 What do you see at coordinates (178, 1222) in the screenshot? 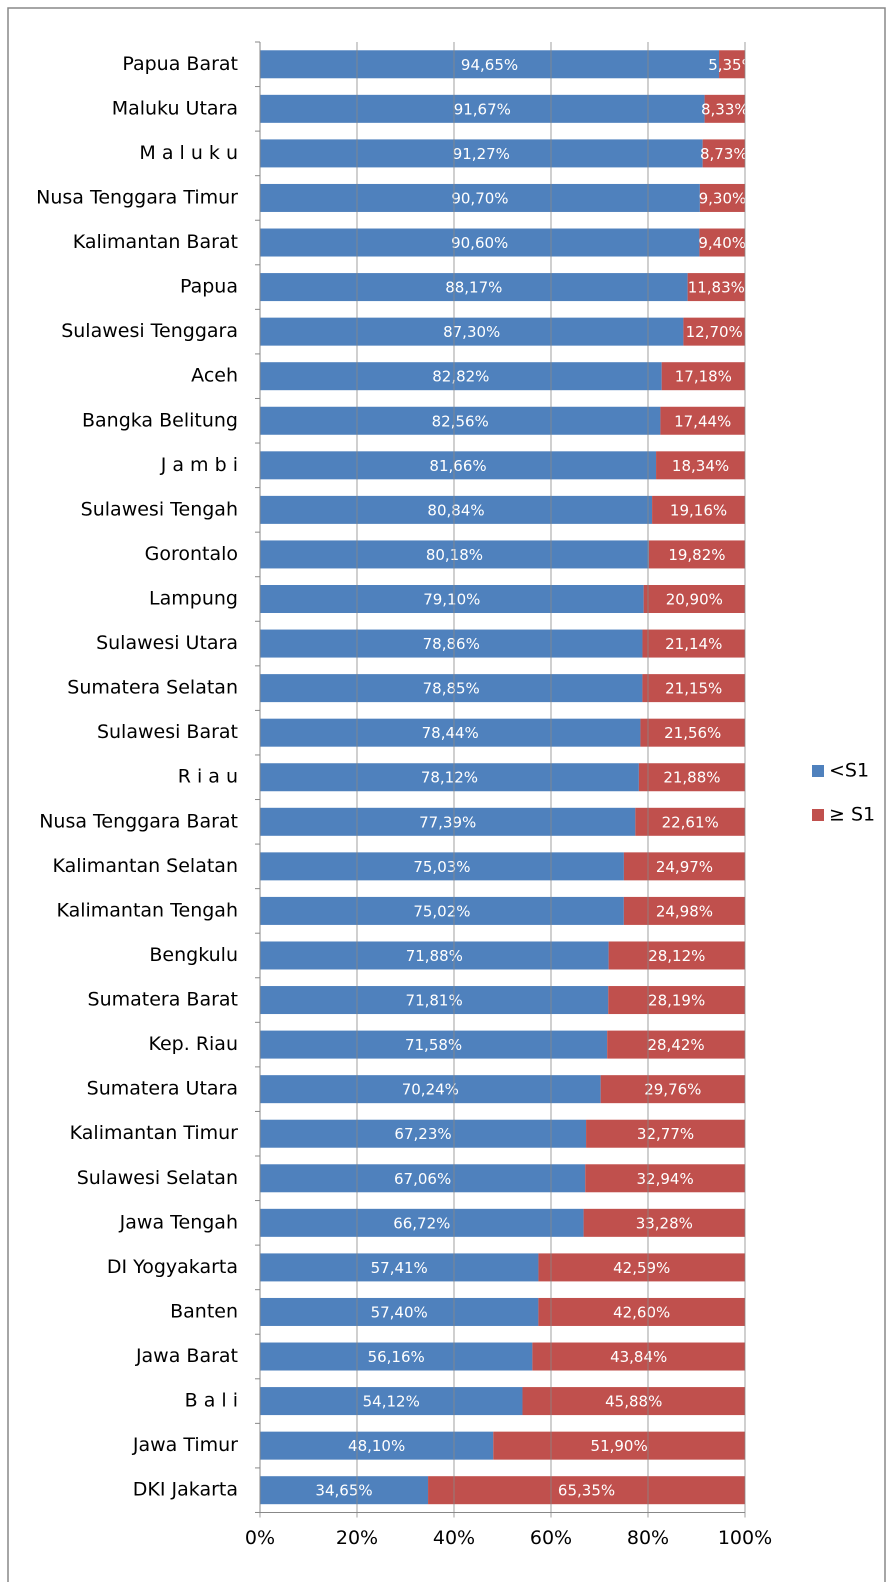
I see `category-label: Jawa Tengah` at bounding box center [178, 1222].